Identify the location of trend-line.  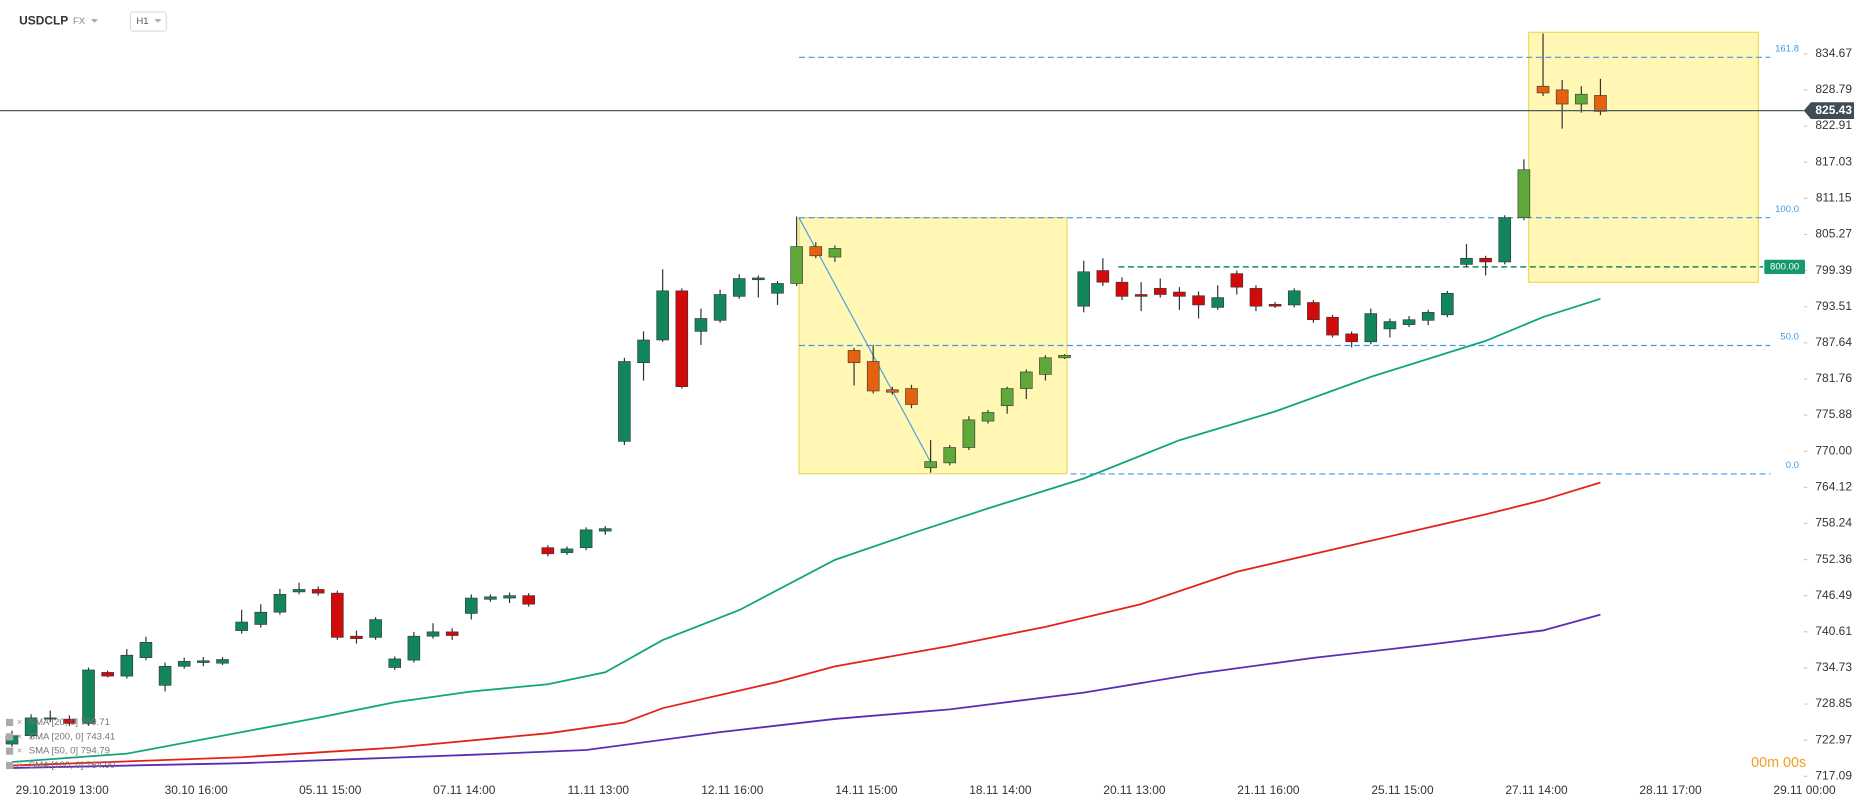
(866, 342).